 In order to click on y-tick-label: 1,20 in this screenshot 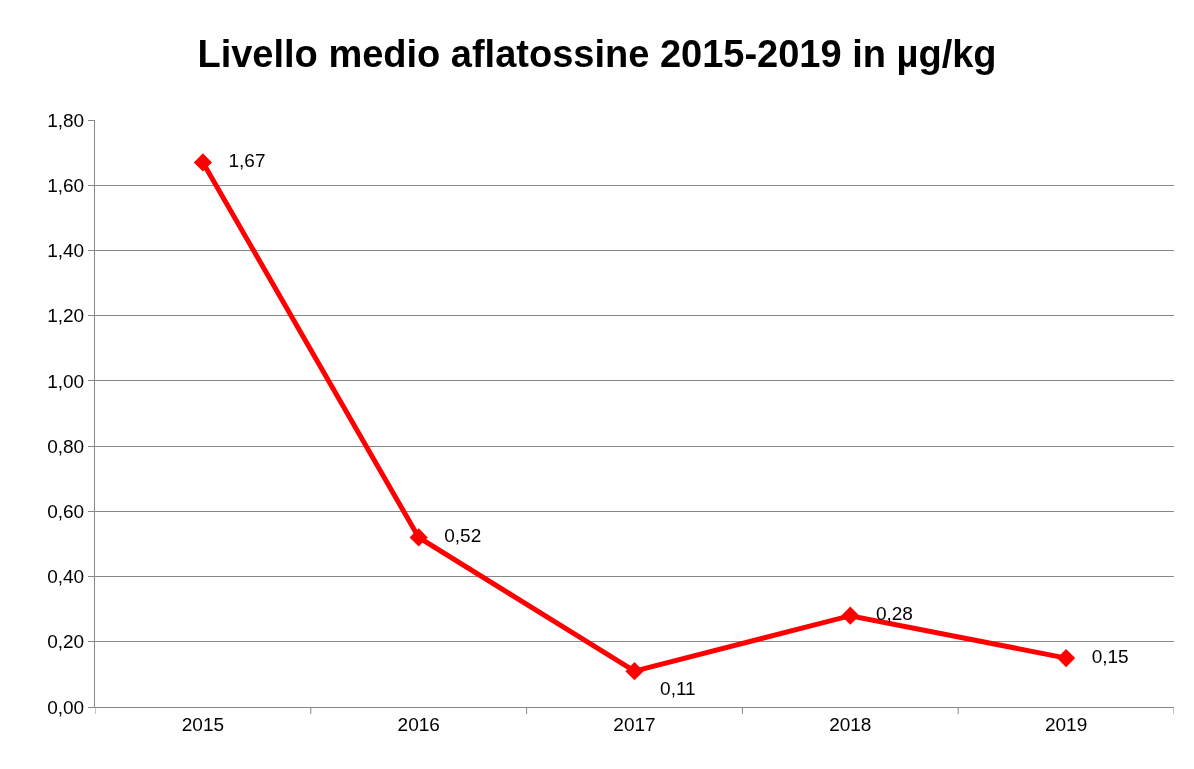, I will do `click(66, 316)`.